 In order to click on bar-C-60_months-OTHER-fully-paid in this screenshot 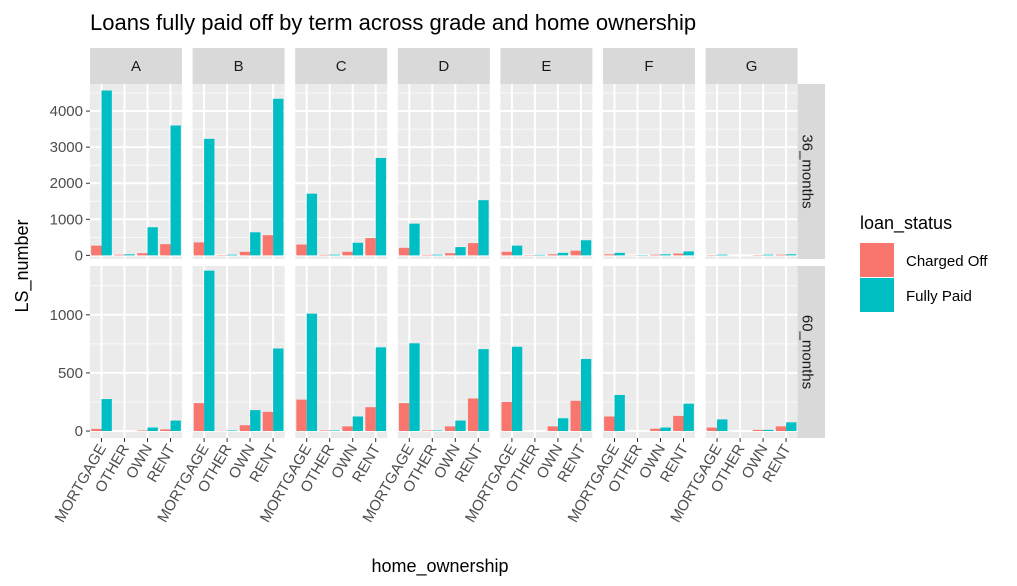, I will do `click(335, 431)`.